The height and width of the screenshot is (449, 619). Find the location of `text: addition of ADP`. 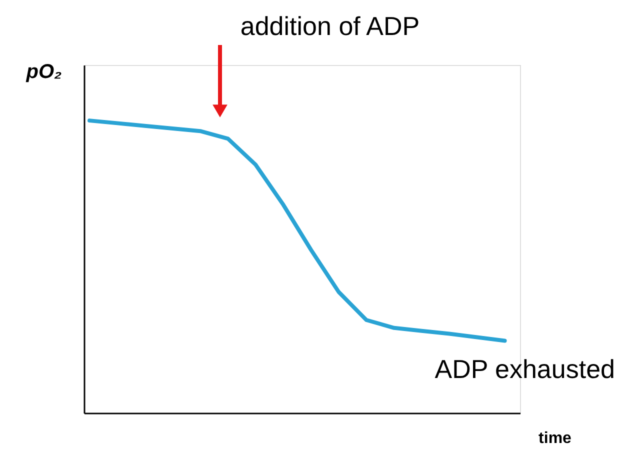

text: addition of ADP is located at coordinates (330, 26).